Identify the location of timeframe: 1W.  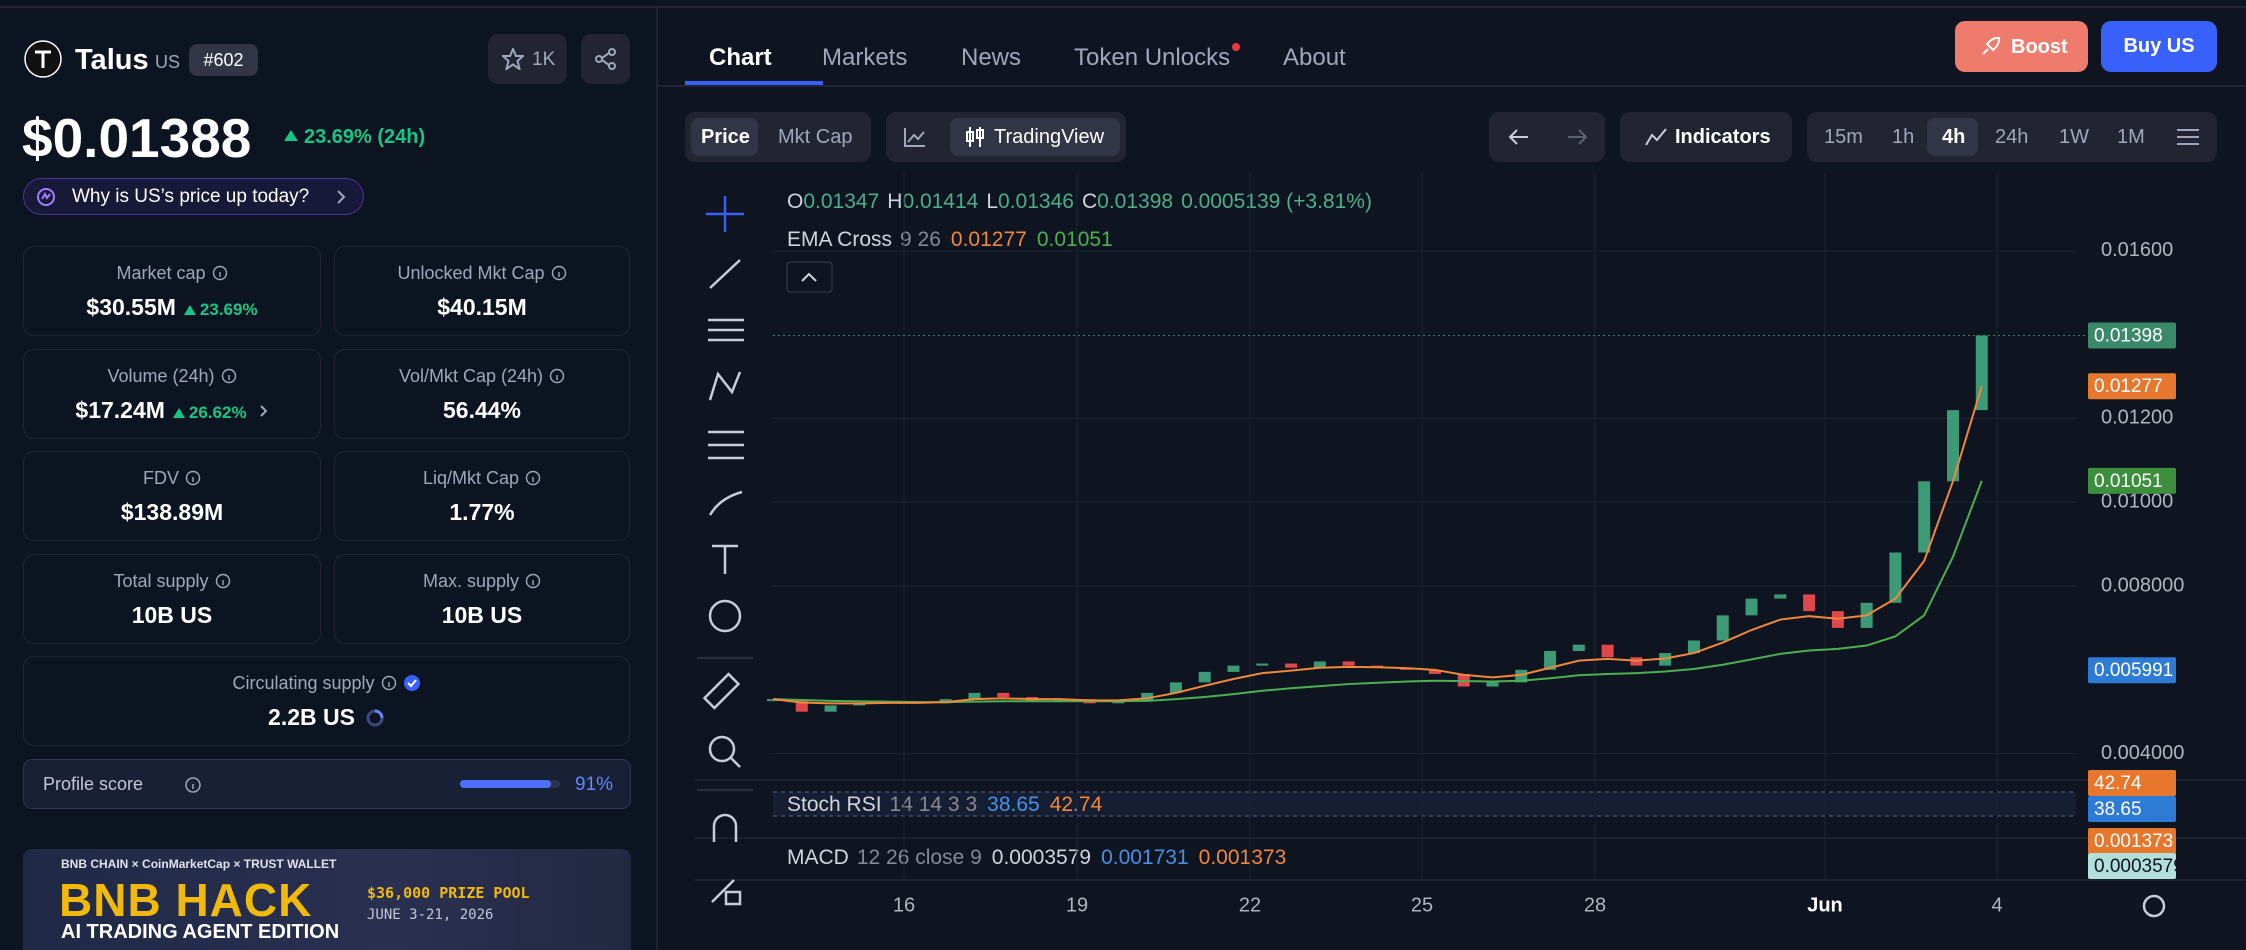
(2074, 137).